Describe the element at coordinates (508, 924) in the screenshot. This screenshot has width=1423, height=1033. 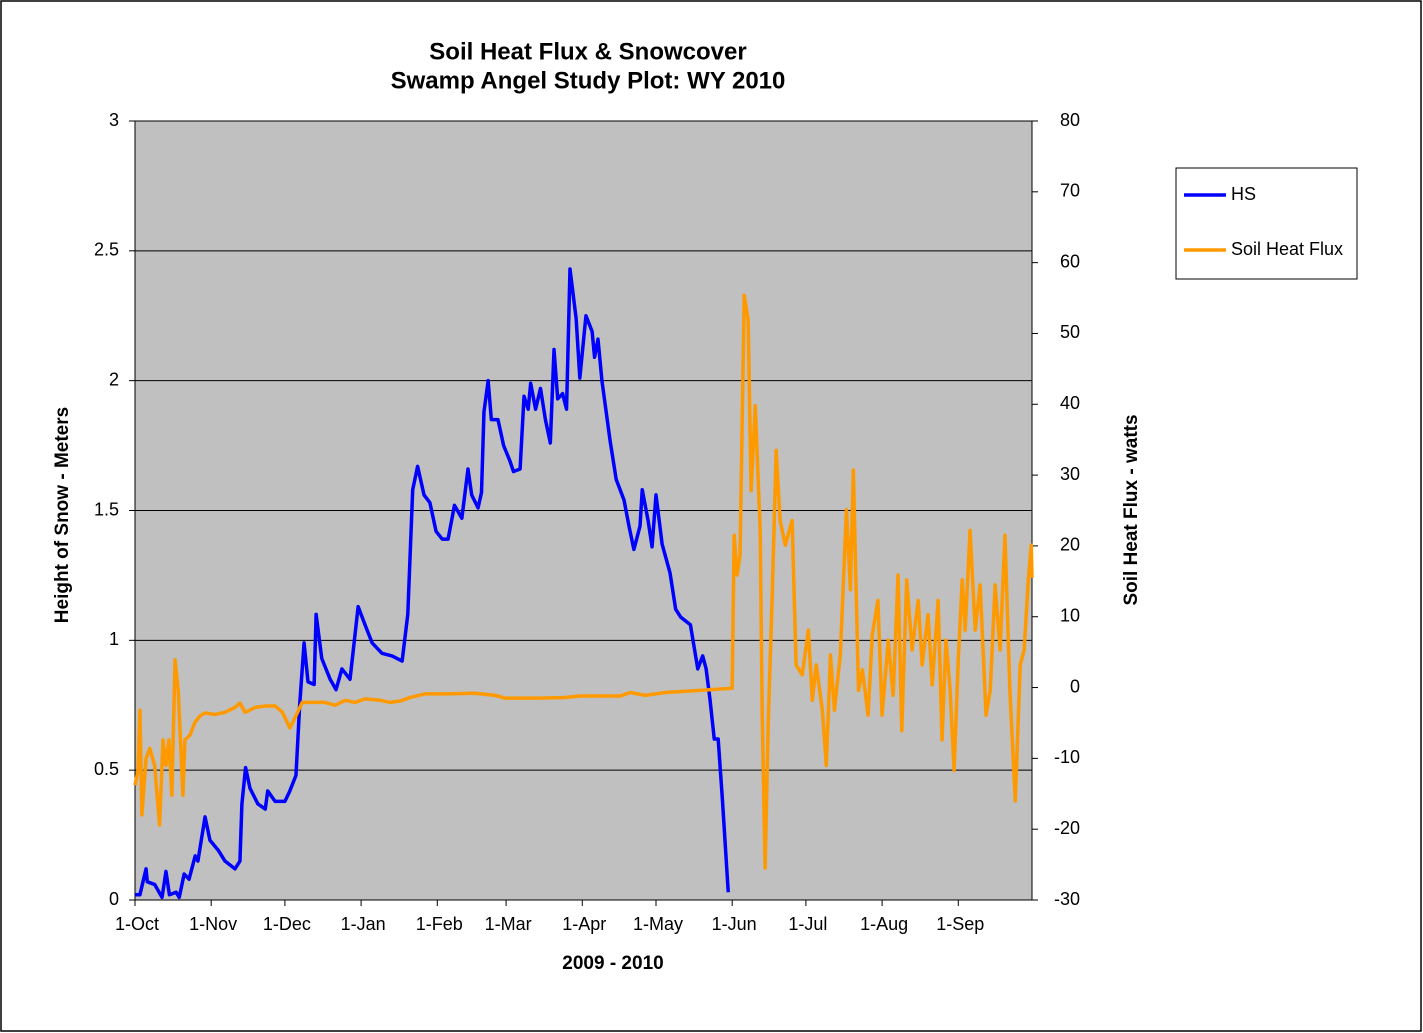
I see `x-tick-label: 1-Mar` at that location.